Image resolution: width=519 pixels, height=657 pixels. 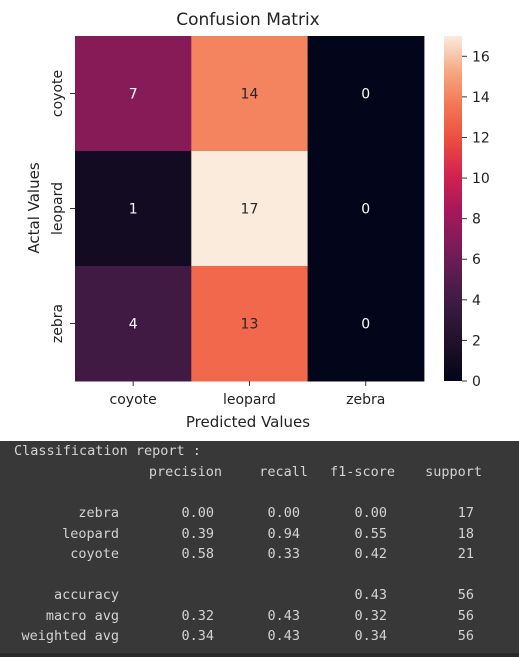 I want to click on report-row-label: zebra, so click(x=98, y=513).